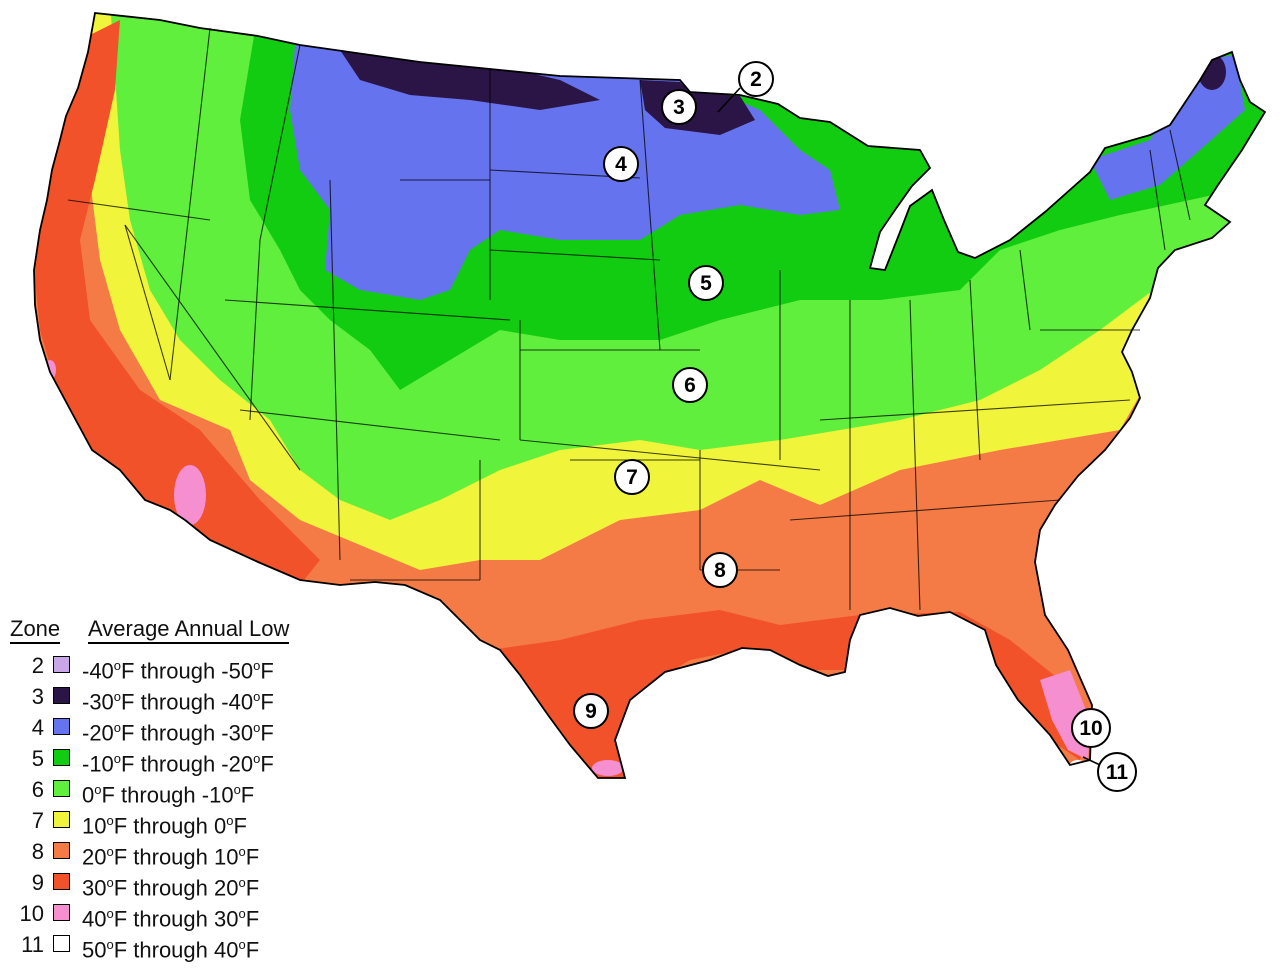 This screenshot has width=1280, height=971. Describe the element at coordinates (37, 665) in the screenshot. I see `legend-zone-number: 2` at that location.